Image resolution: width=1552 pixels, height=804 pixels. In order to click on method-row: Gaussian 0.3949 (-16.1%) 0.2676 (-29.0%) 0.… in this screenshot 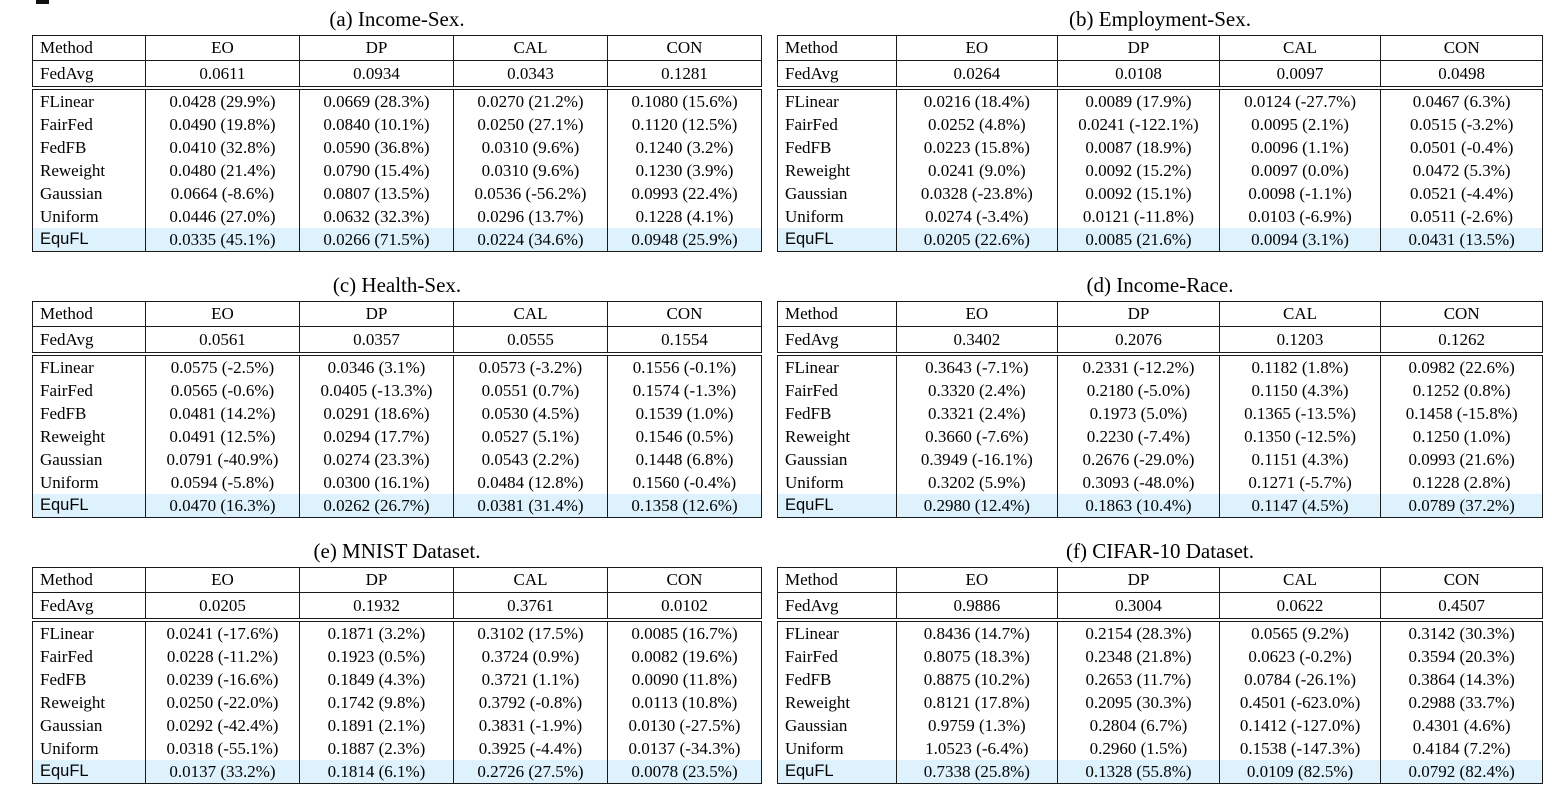, I will do `click(1160, 459)`.